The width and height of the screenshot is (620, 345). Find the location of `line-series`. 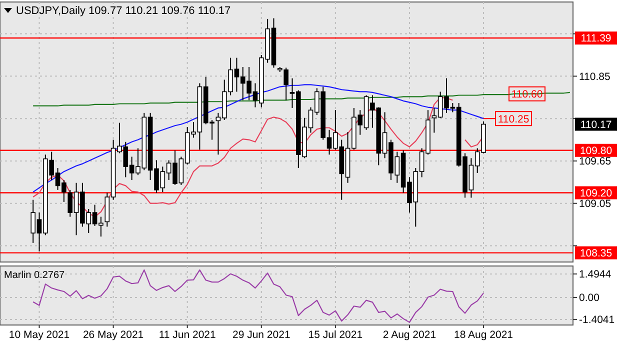

line-series is located at coordinates (258, 296).